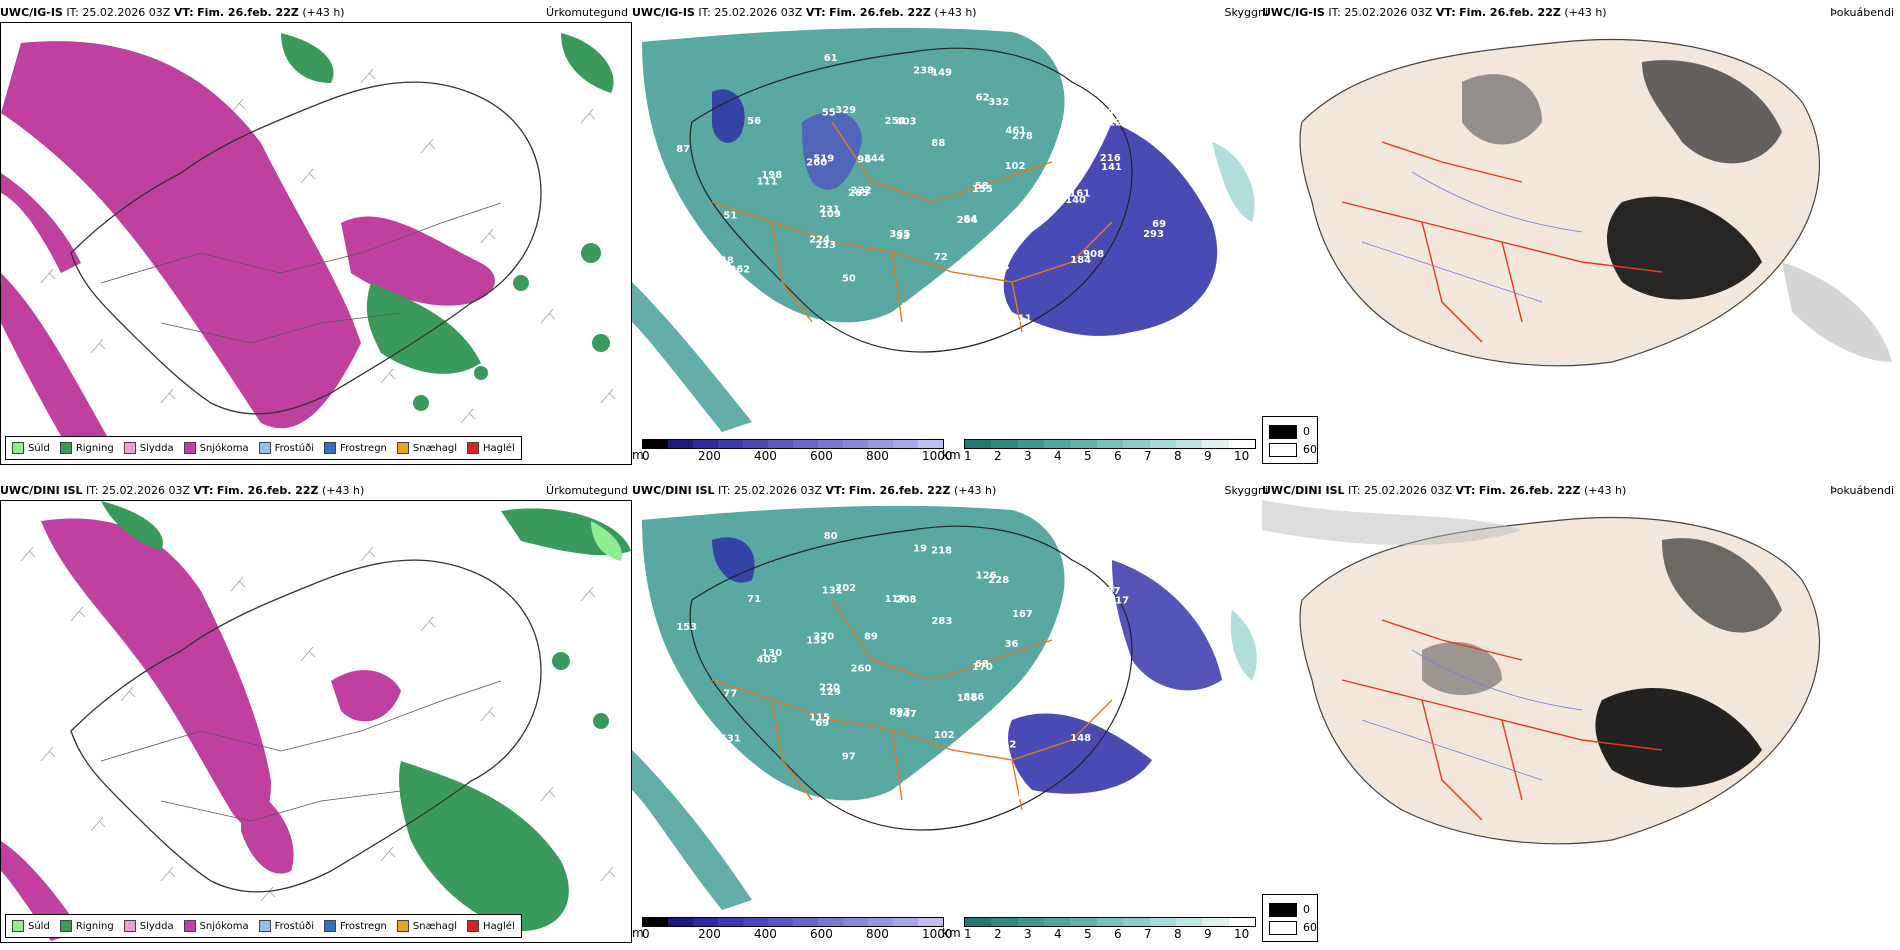 Image resolution: width=1900 pixels, height=950 pixels. I want to click on colorbar-tick: 7, so click(1148, 456).